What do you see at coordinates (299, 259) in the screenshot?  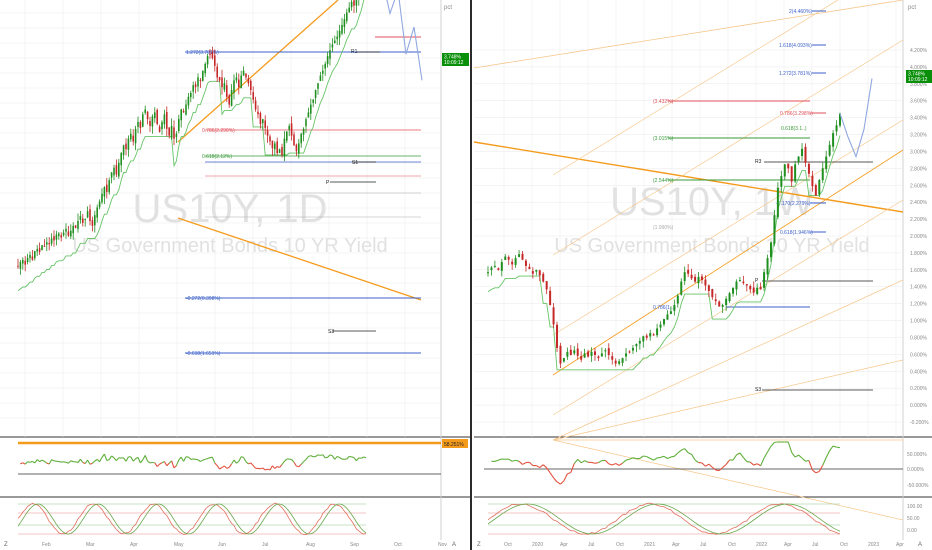 I see `left-pitchfork-lower` at bounding box center [299, 259].